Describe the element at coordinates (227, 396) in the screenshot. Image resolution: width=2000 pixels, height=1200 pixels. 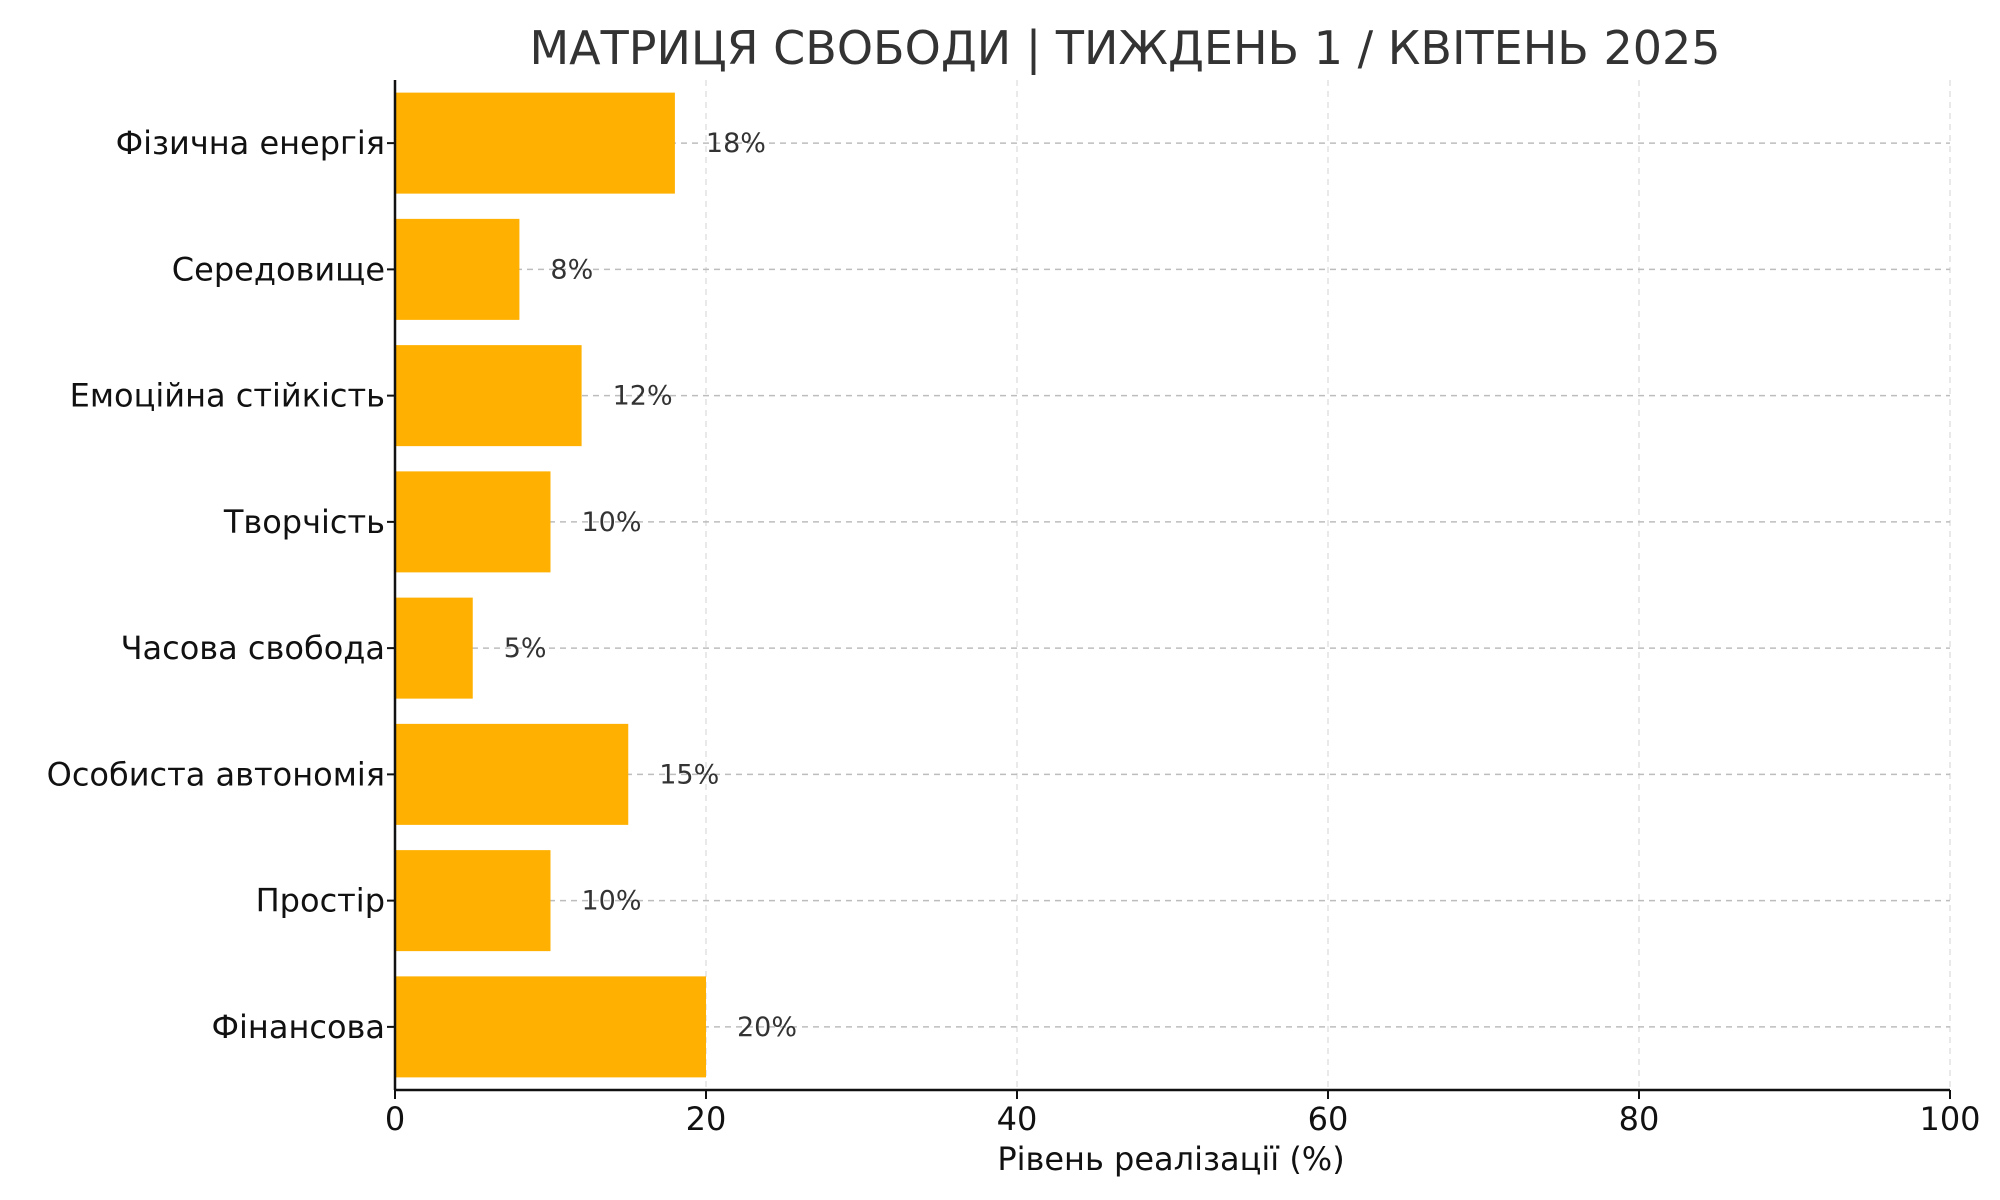
I see `y-tick-label: Емоційна стійкість` at that location.